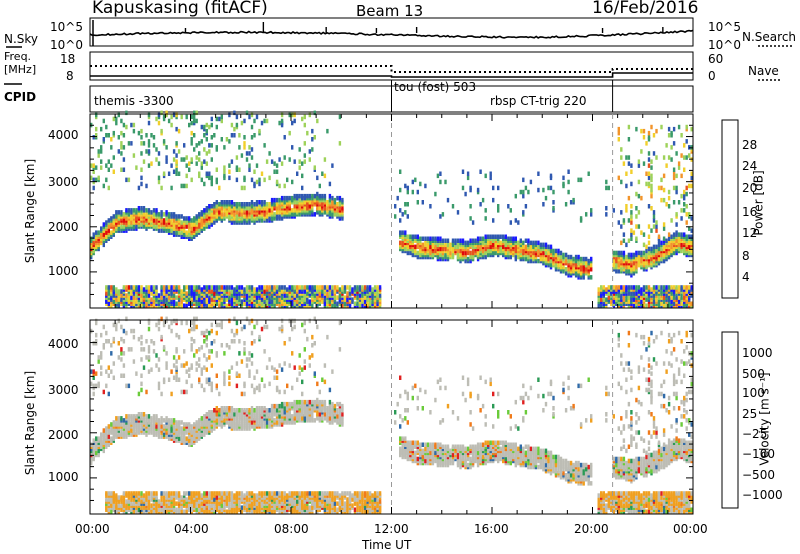 Image resolution: width=800 pixels, height=554 pixels. What do you see at coordinates (18, 56) in the screenshot?
I see `freq-label-1: Freq.` at bounding box center [18, 56].